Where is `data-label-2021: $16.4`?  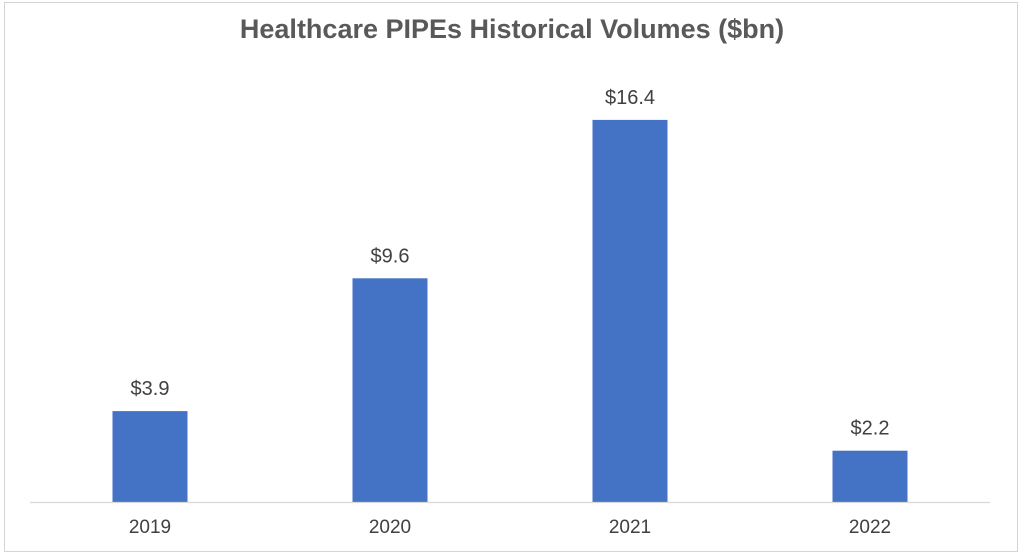 data-label-2021: $16.4 is located at coordinates (630, 98).